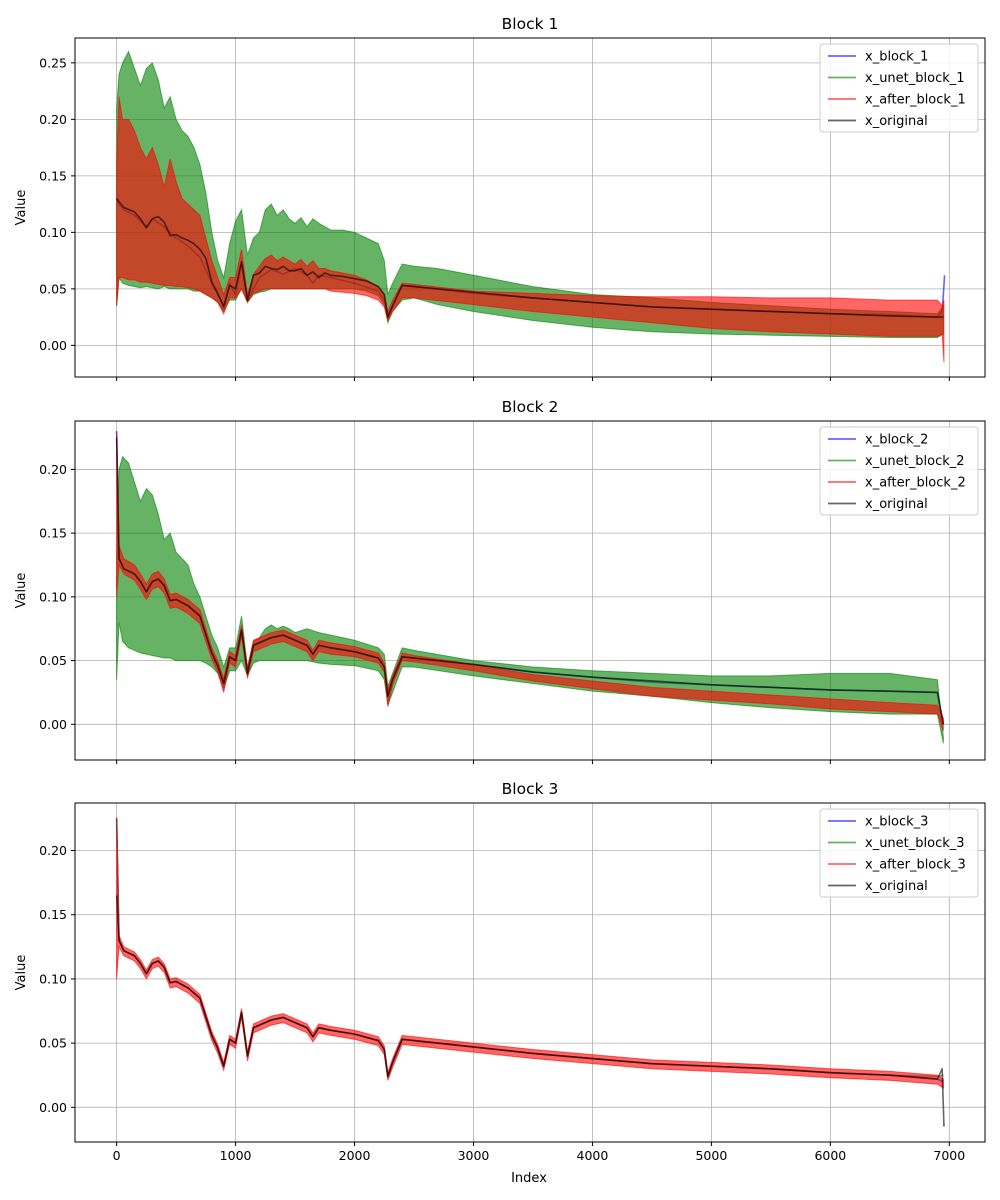 The width and height of the screenshot is (1000, 1200). I want to click on legend-label: x_after_block_1, so click(915, 100).